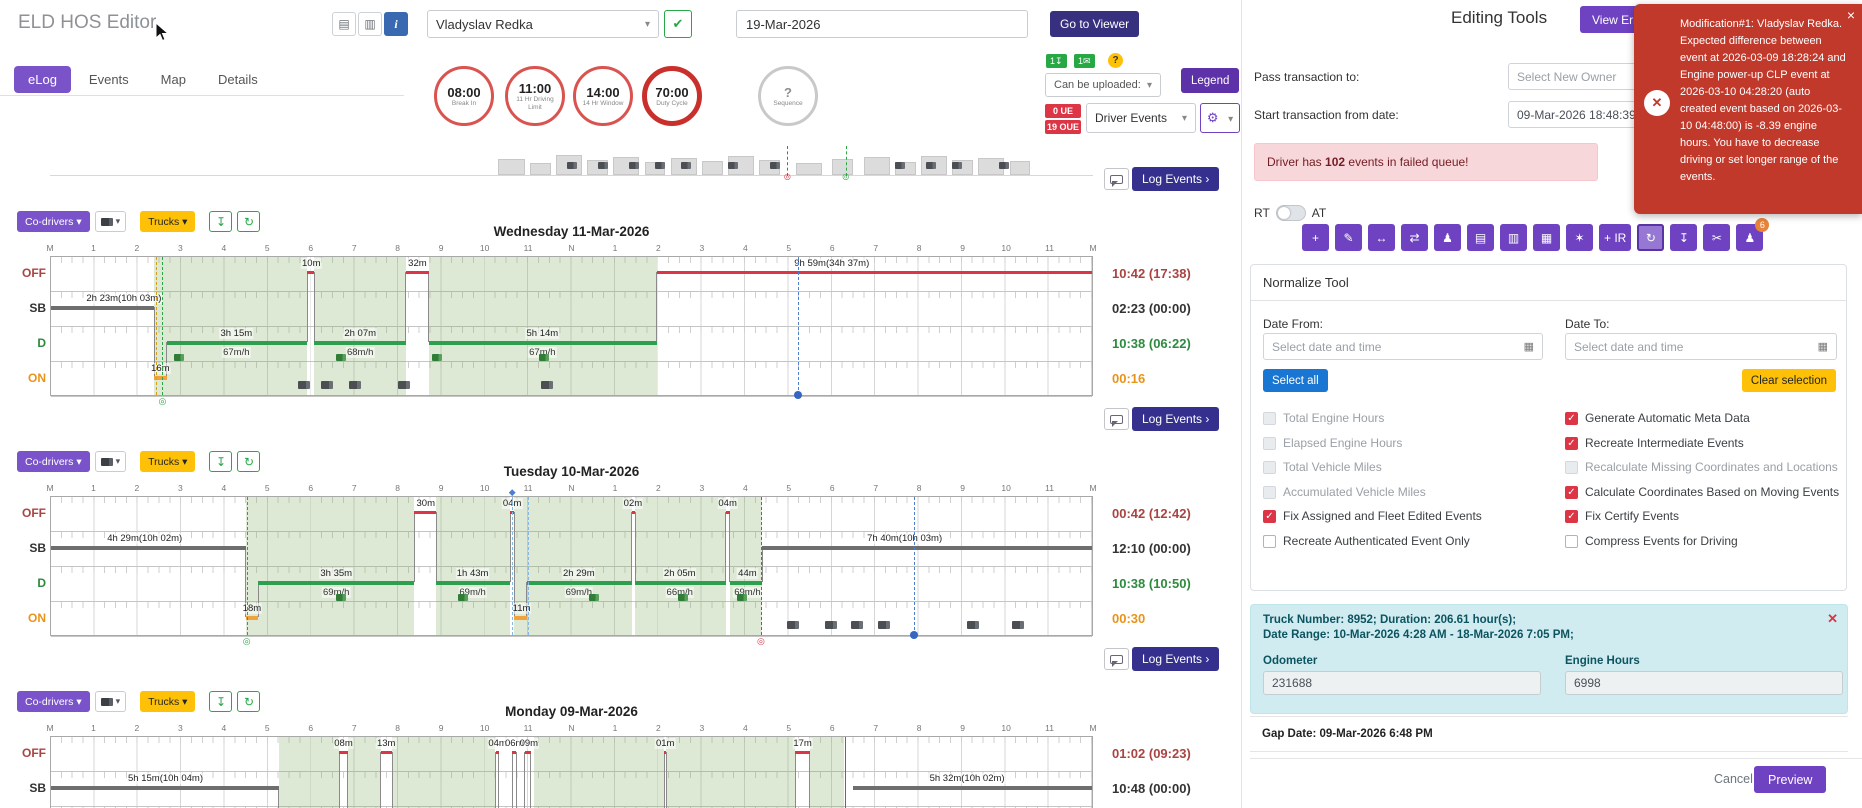 The image size is (1862, 808). I want to click on close-icon: ✕, so click(1832, 618).